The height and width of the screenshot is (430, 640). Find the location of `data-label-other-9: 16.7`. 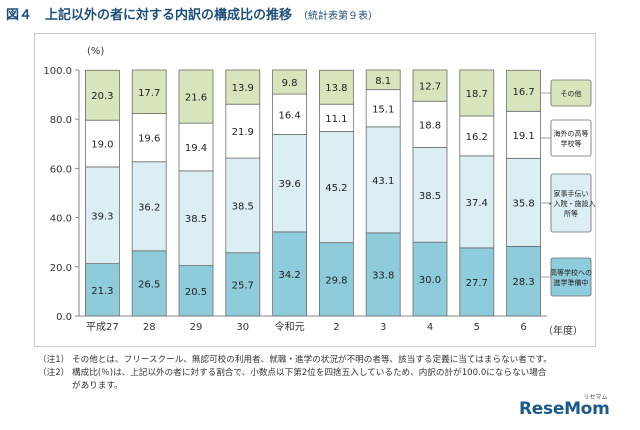

data-label-other-9: 16.7 is located at coordinates (523, 92).